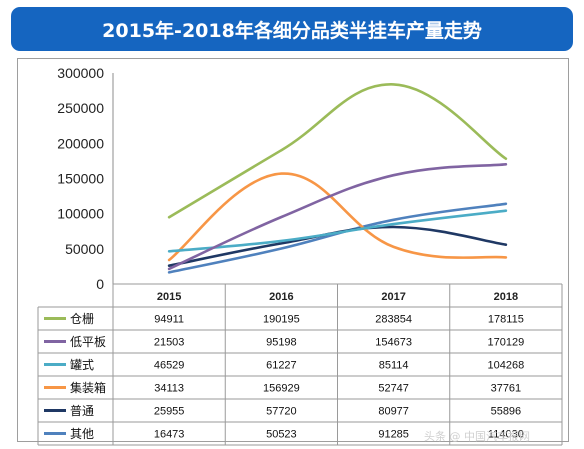 The width and height of the screenshot is (584, 449). Describe the element at coordinates (506, 435) in the screenshot. I see `data-label: 114030` at that location.